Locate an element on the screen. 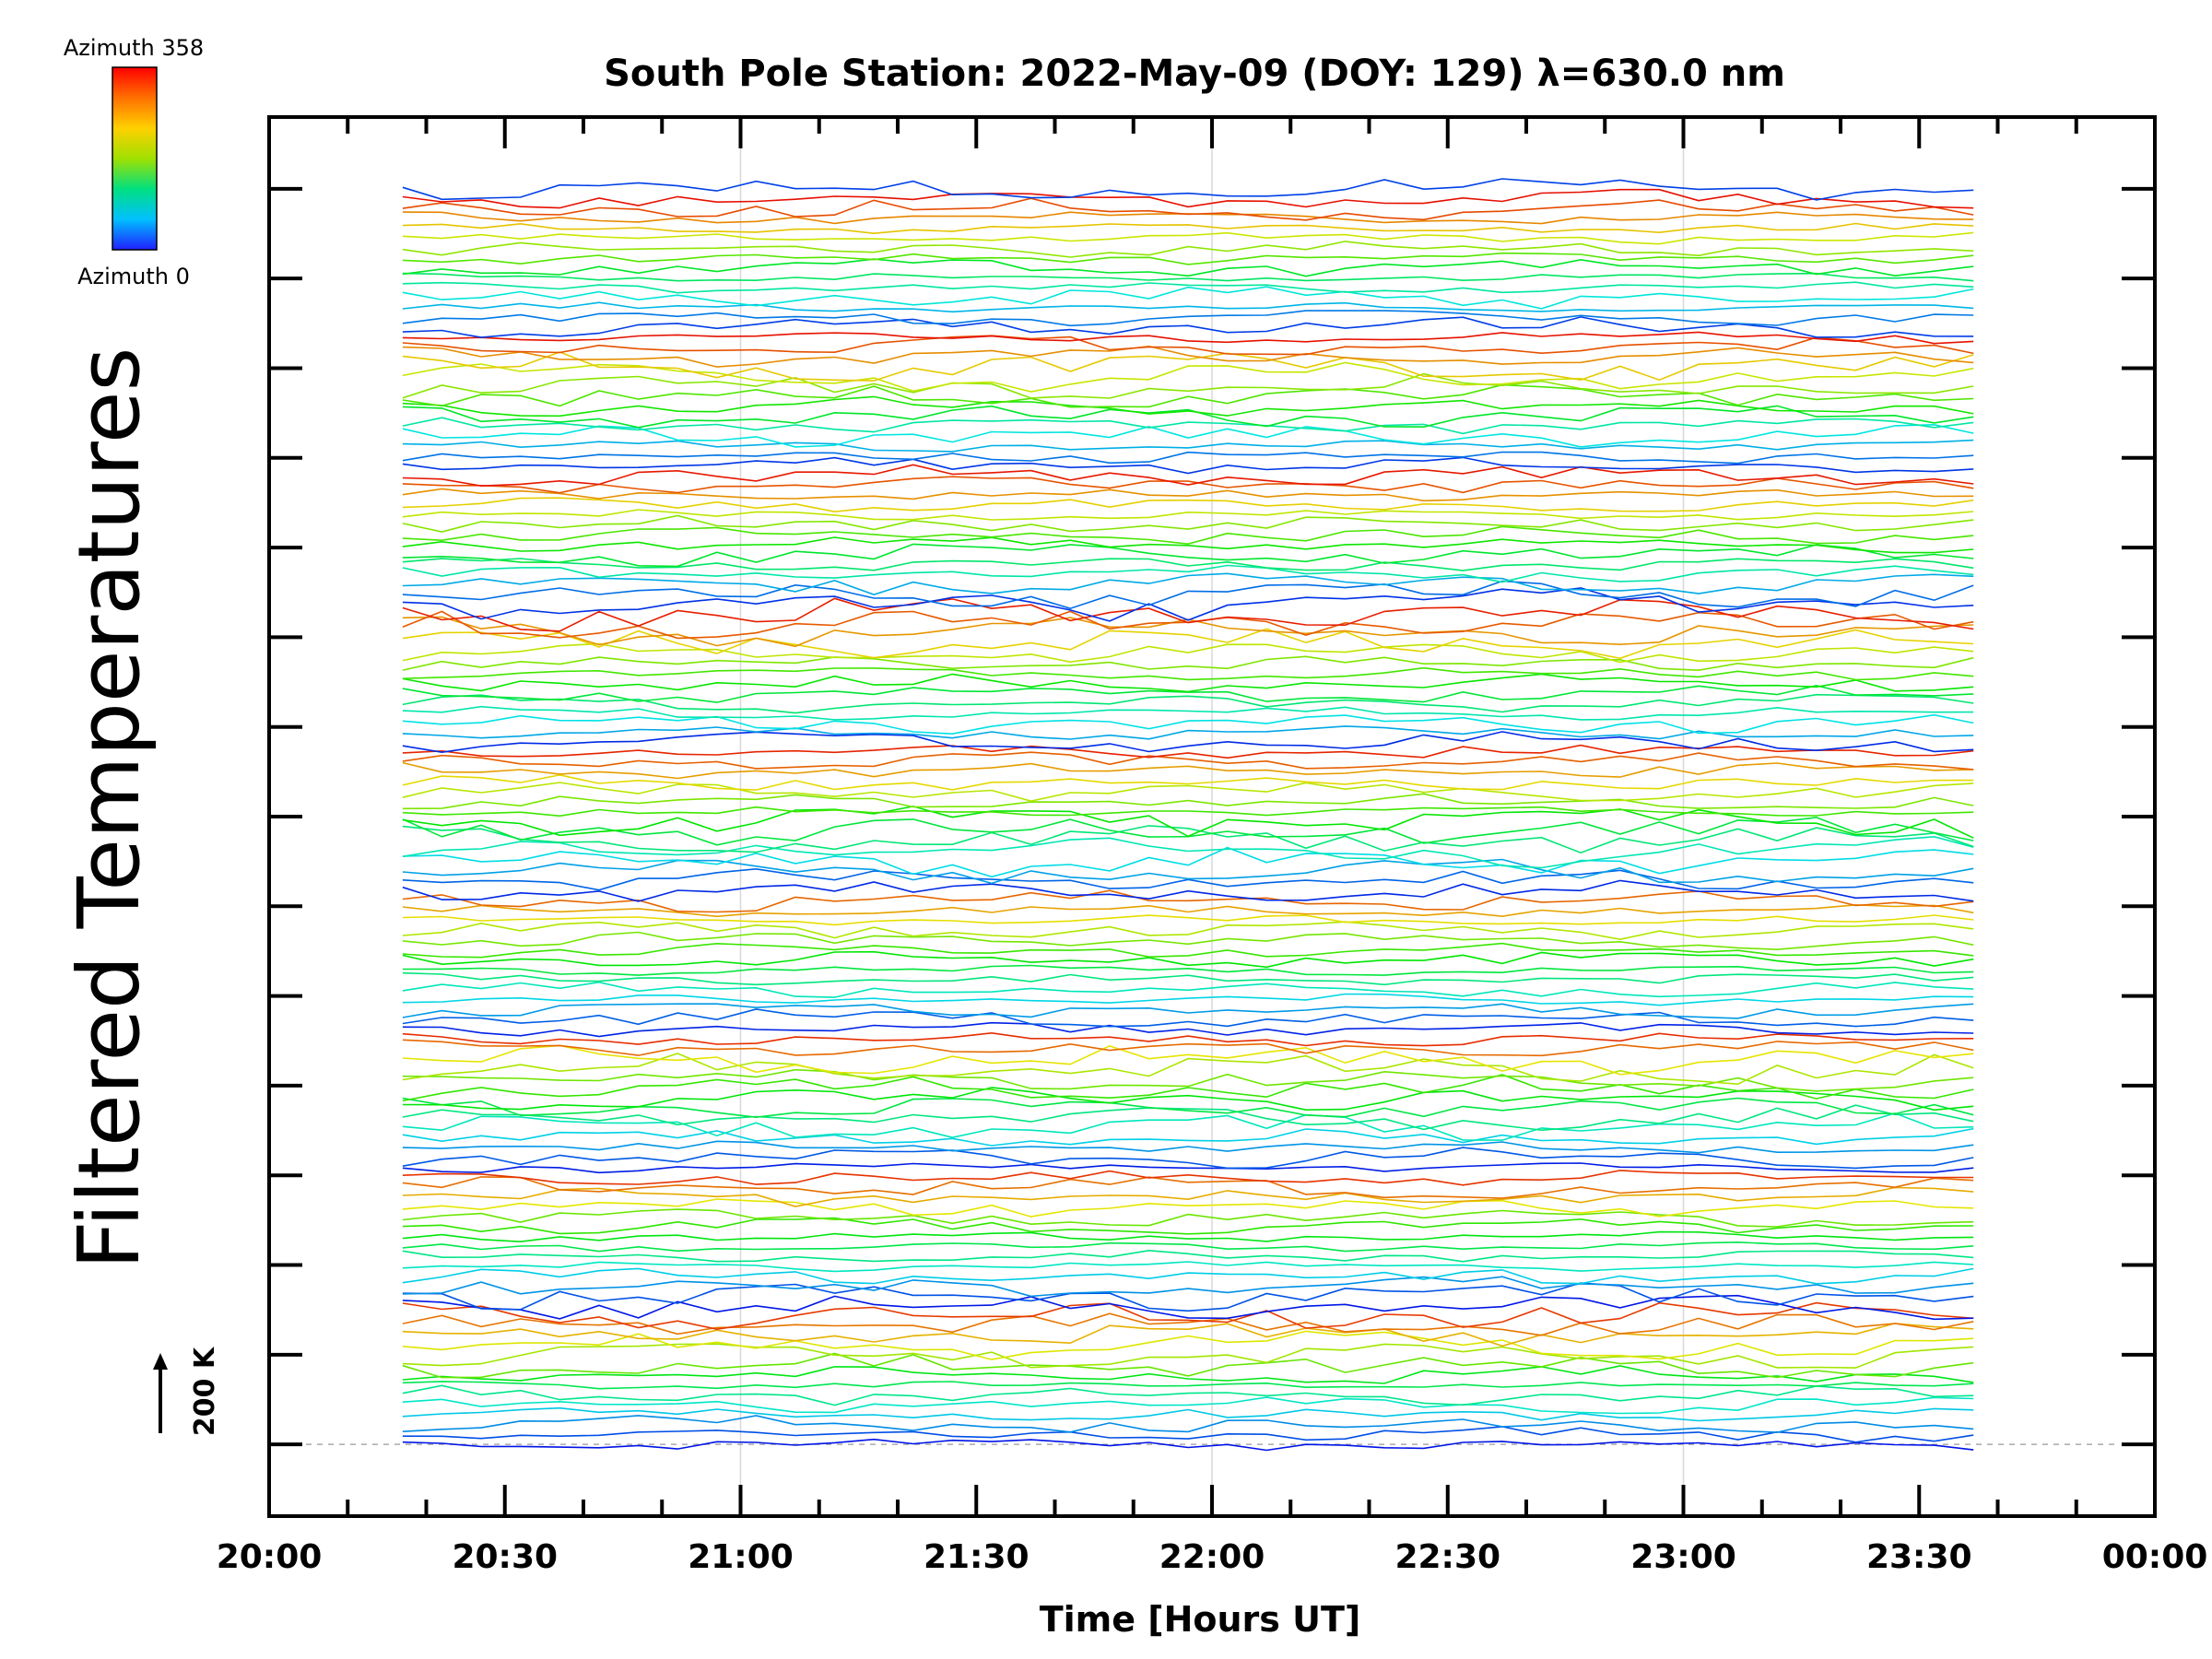  colorbar-legend: Azimuth 358 Azimuth 0 is located at coordinates (134, 162).